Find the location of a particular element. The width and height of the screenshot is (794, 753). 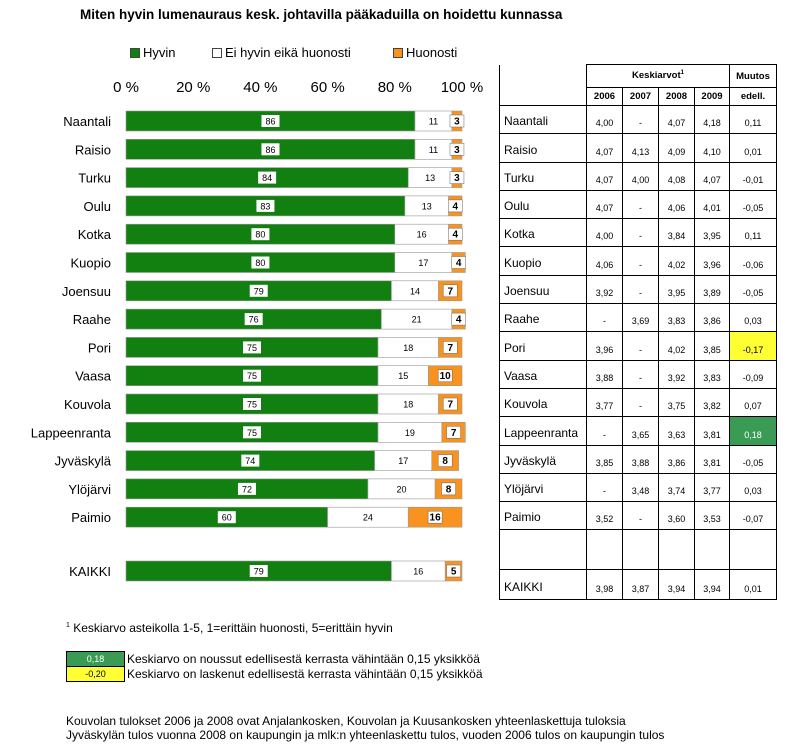

table-value-cell: 3,86 is located at coordinates (676, 459).